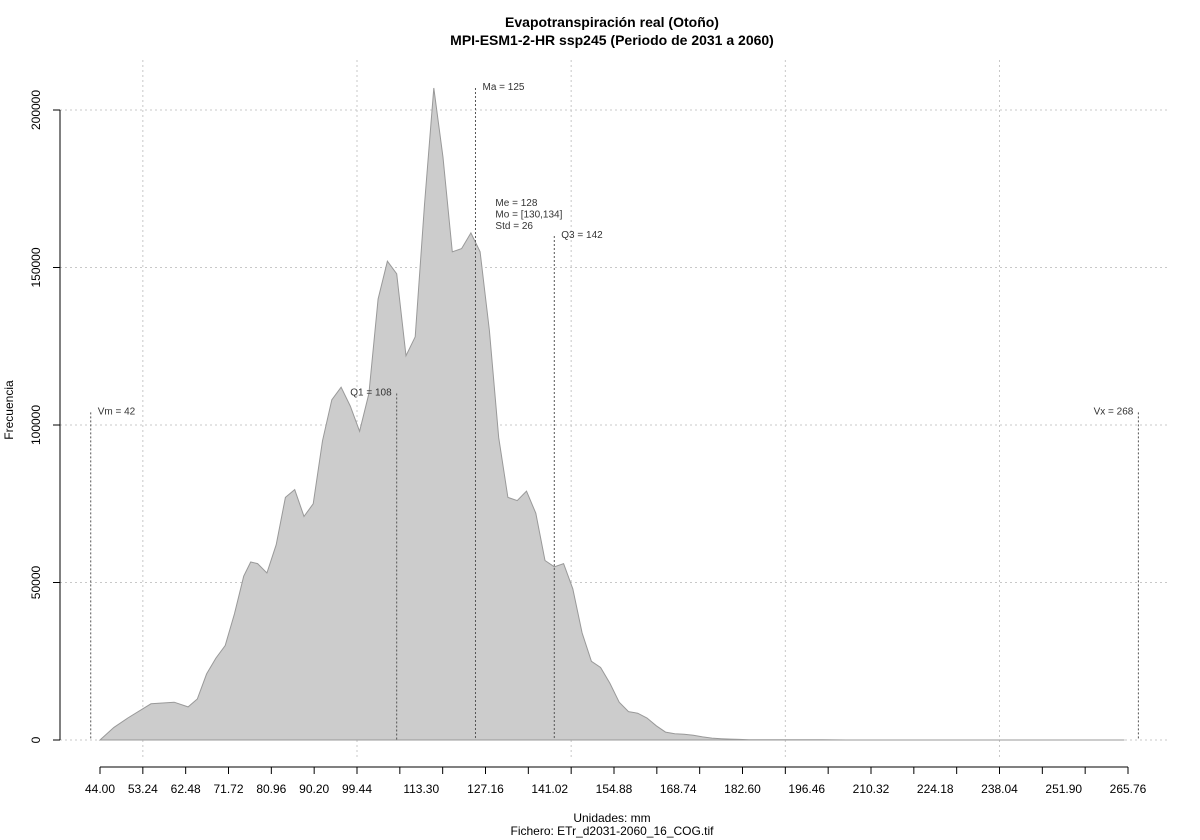 The width and height of the screenshot is (1200, 840). Describe the element at coordinates (1114, 411) in the screenshot. I see `marker-label: Vx = 268` at that location.